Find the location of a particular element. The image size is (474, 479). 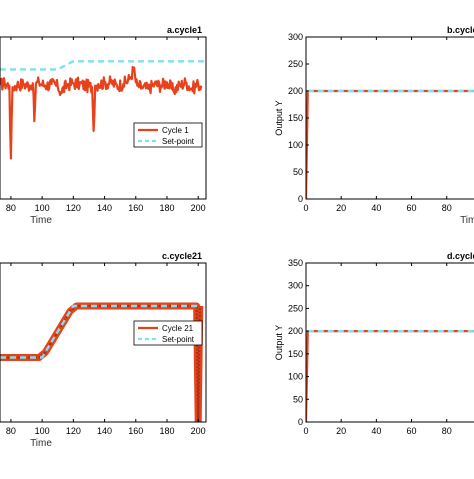

legend: Cycle 1 Set-point is located at coordinates (168, 135).